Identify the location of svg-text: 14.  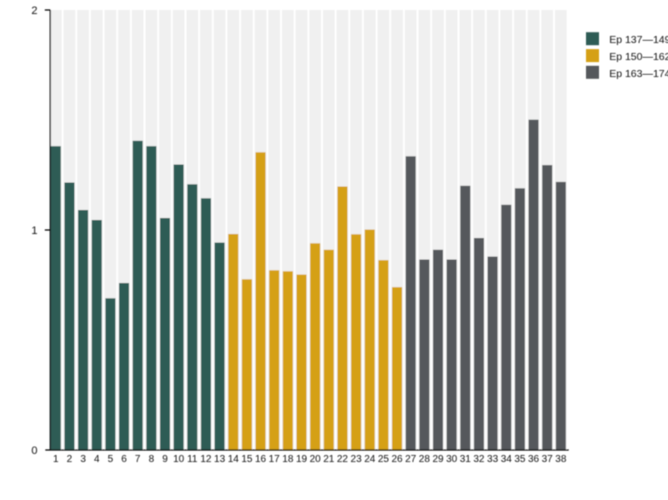
(234, 459).